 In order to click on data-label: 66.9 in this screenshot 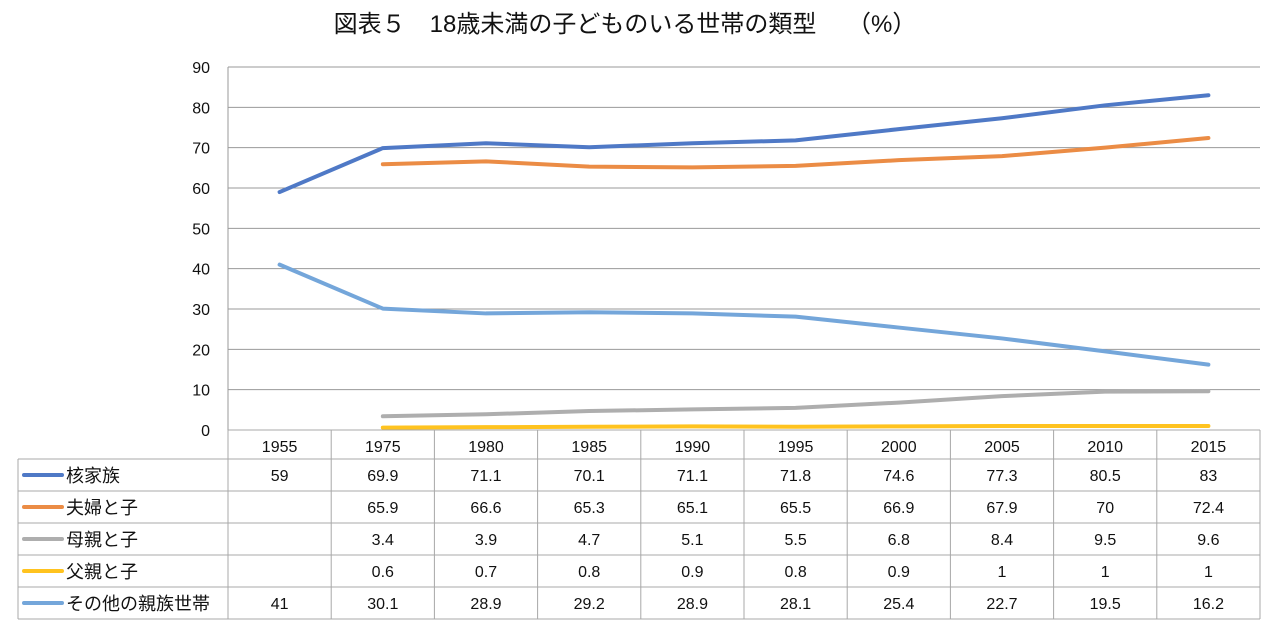, I will do `click(898, 508)`.